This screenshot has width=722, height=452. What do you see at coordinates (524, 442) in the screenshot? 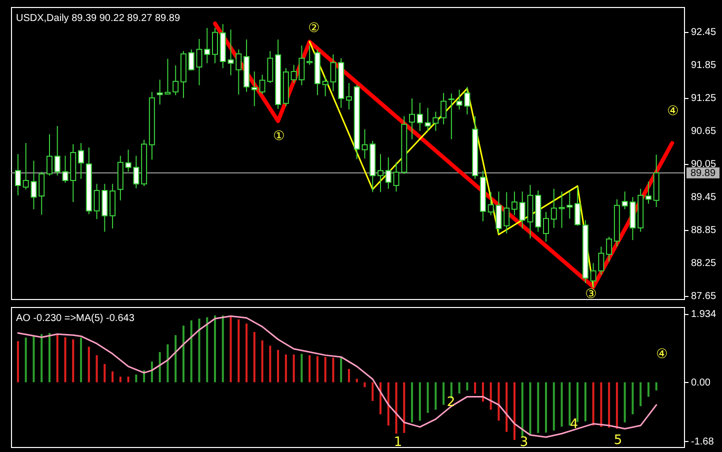
I see `annotation: 3` at bounding box center [524, 442].